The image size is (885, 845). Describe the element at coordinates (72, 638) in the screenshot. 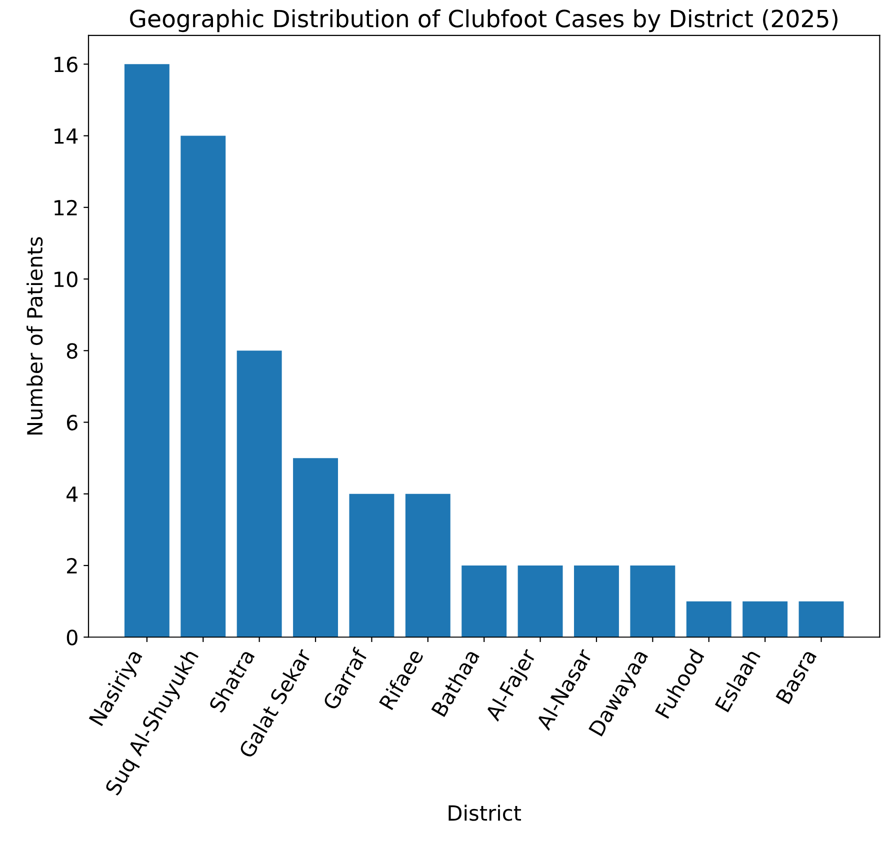

I see `y-tick-label: 0` at that location.